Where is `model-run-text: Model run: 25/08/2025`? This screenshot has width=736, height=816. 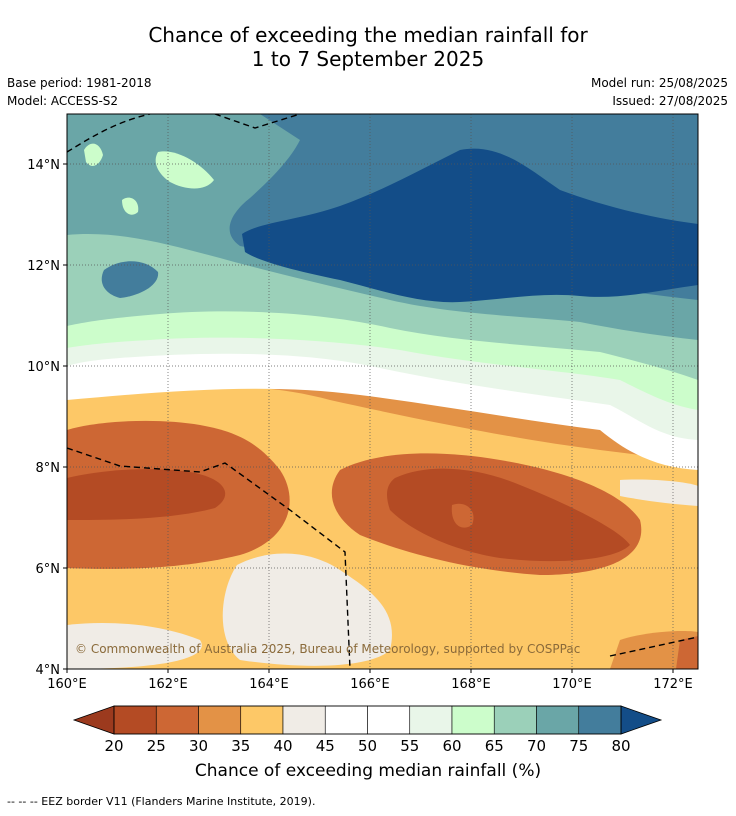 model-run-text: Model run: 25/08/2025 is located at coordinates (659, 83).